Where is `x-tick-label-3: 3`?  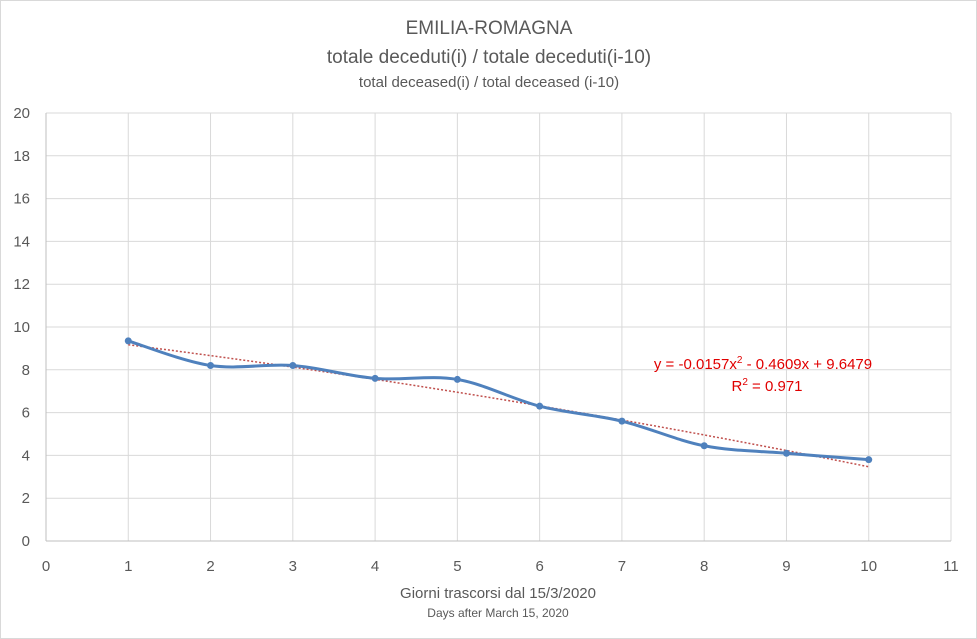 x-tick-label-3: 3 is located at coordinates (293, 566).